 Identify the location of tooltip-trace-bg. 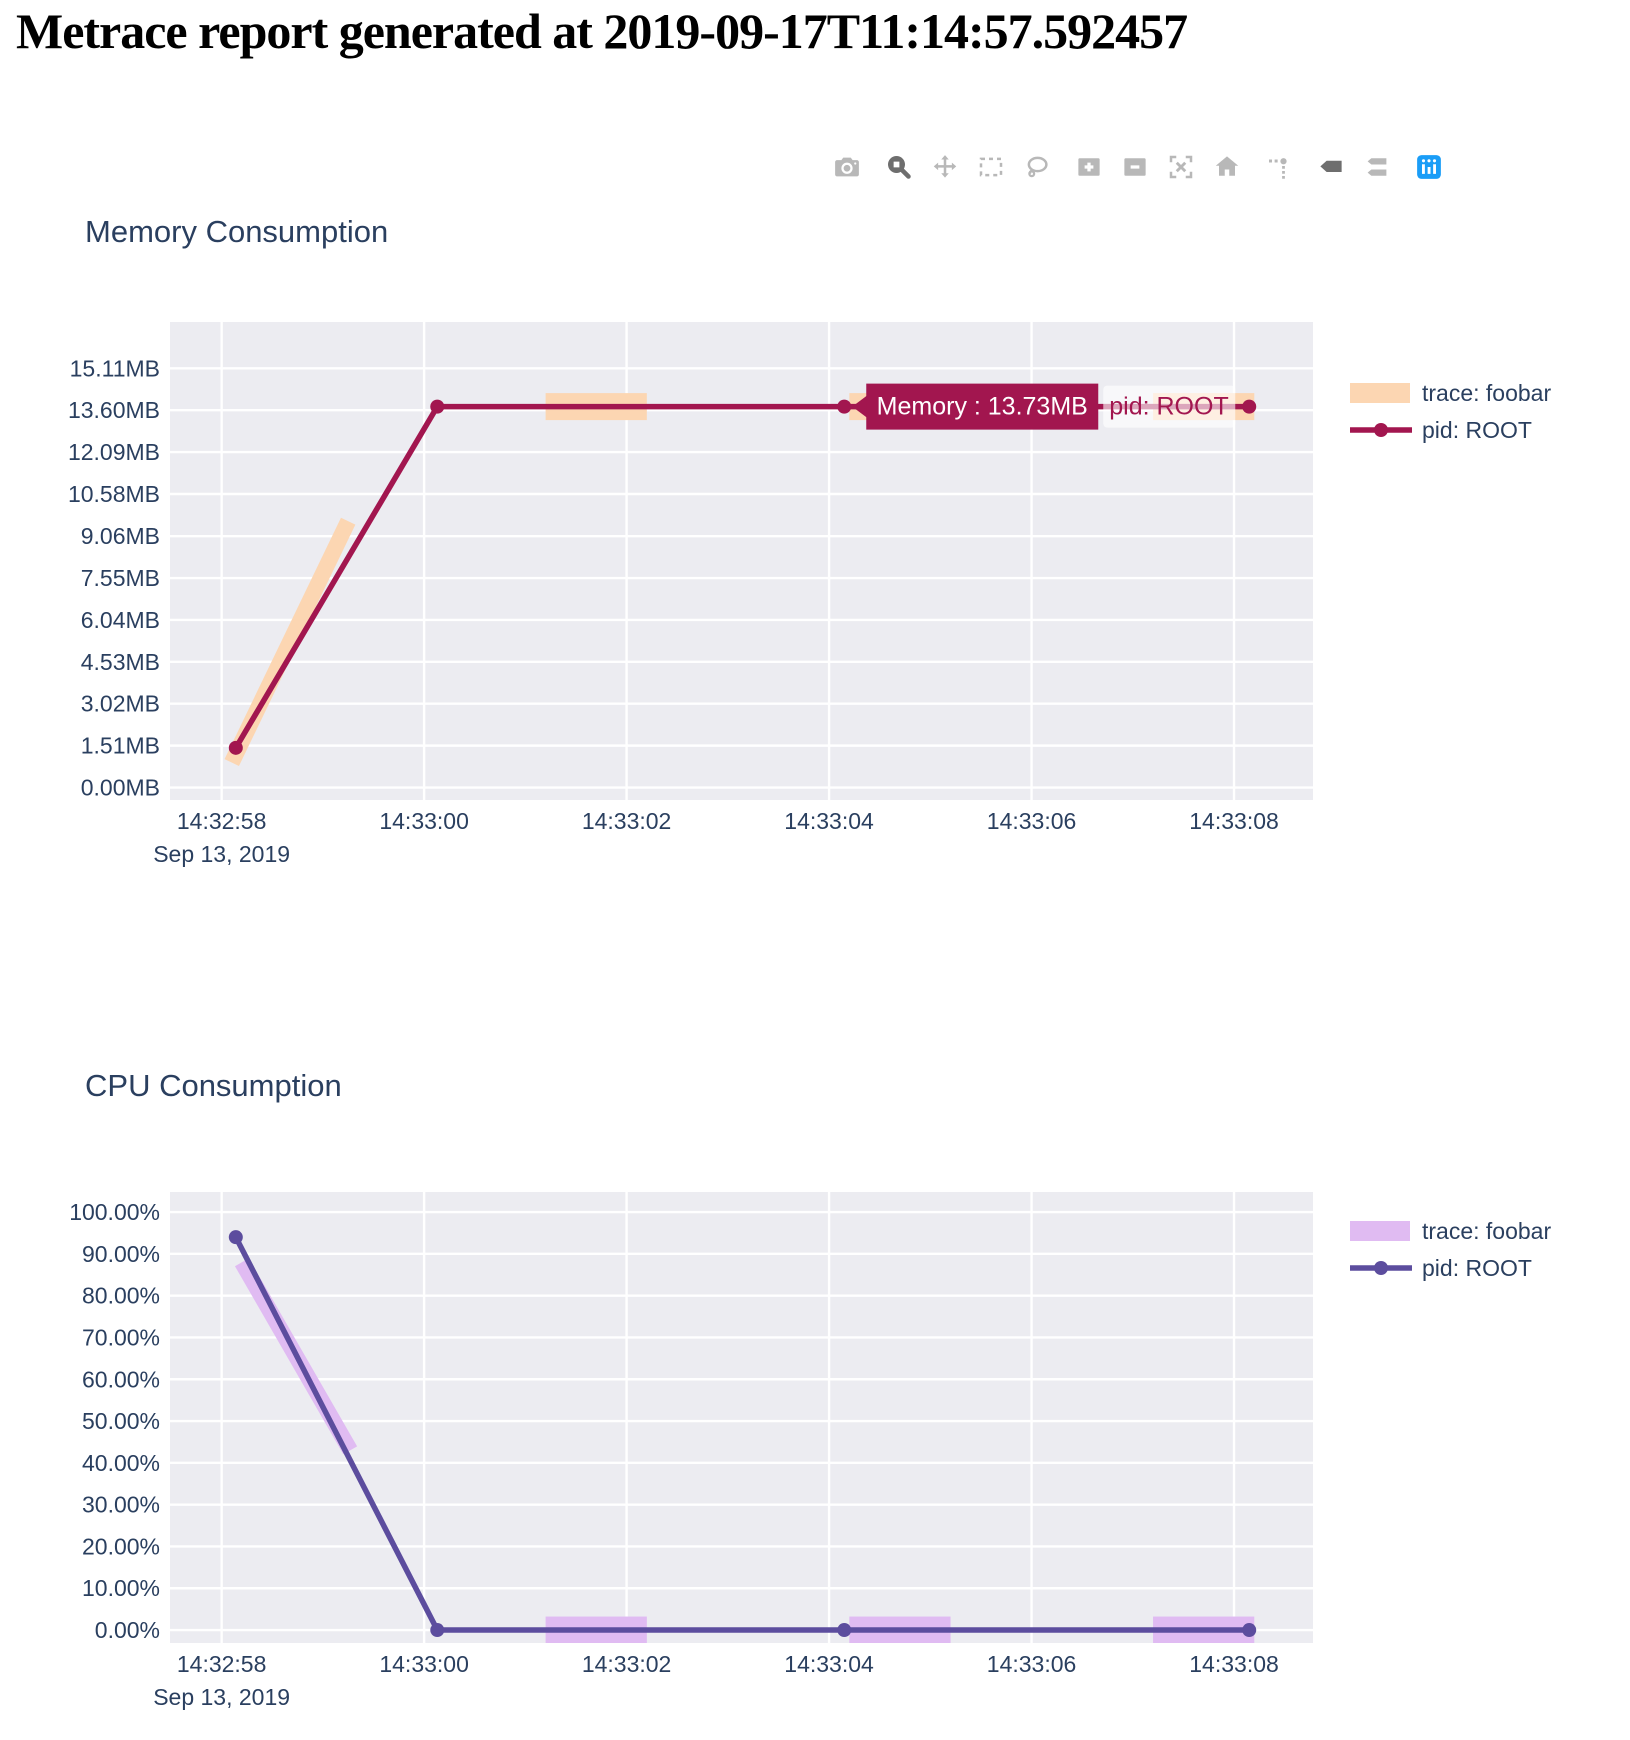
(1169, 406).